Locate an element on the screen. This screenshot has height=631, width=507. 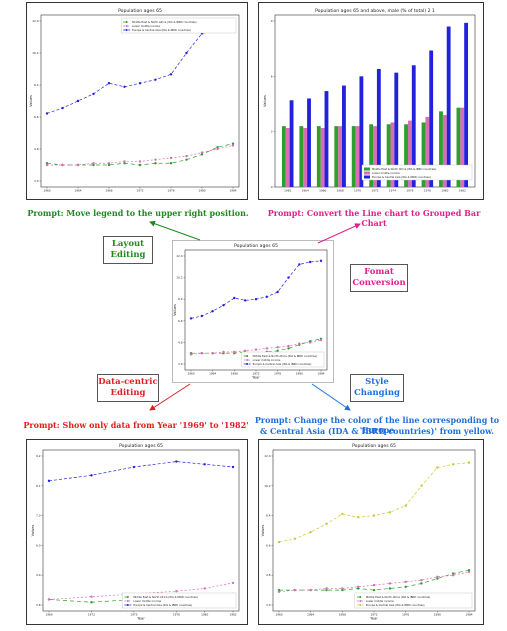
tag-data-line1: Data-centric is located at coordinates (128, 382).